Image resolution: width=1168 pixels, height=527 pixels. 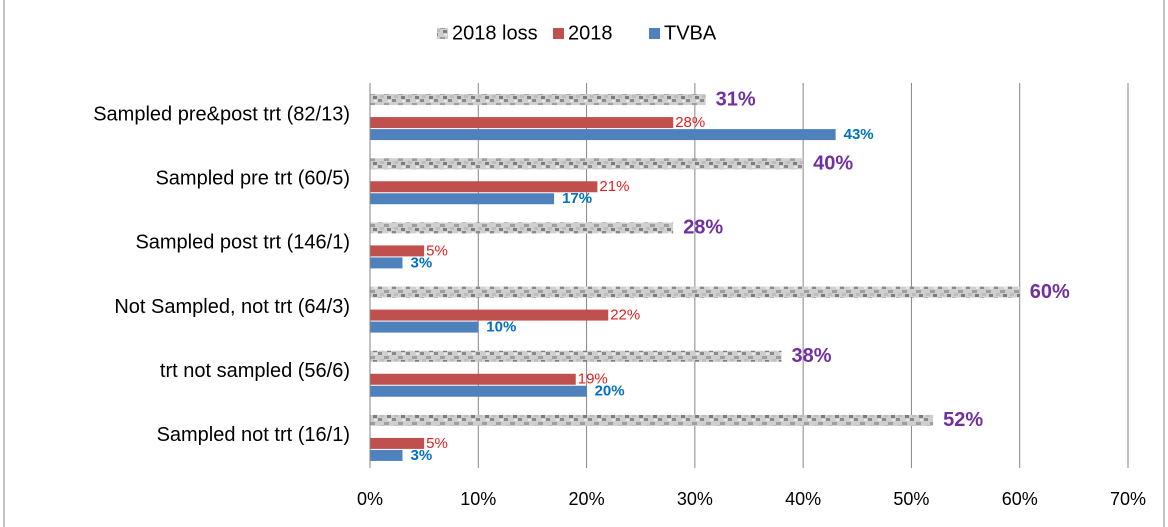 I want to click on x-tick-label: 70%, so click(x=1128, y=499).